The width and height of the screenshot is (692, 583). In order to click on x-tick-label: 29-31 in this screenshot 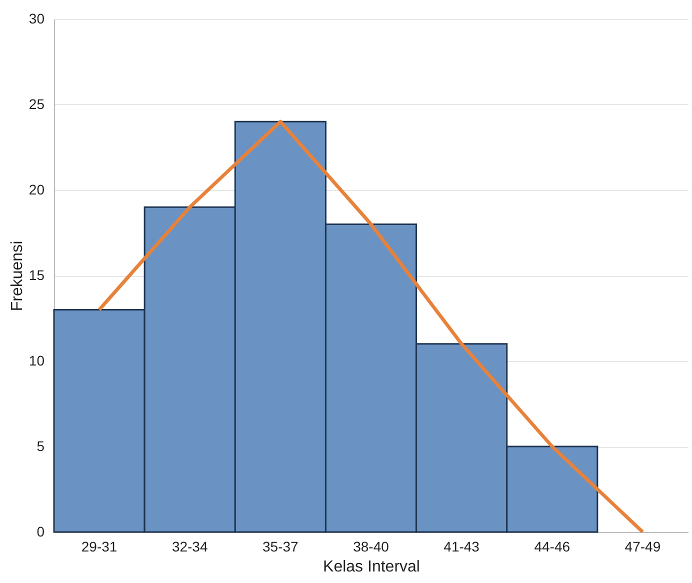, I will do `click(99, 546)`.